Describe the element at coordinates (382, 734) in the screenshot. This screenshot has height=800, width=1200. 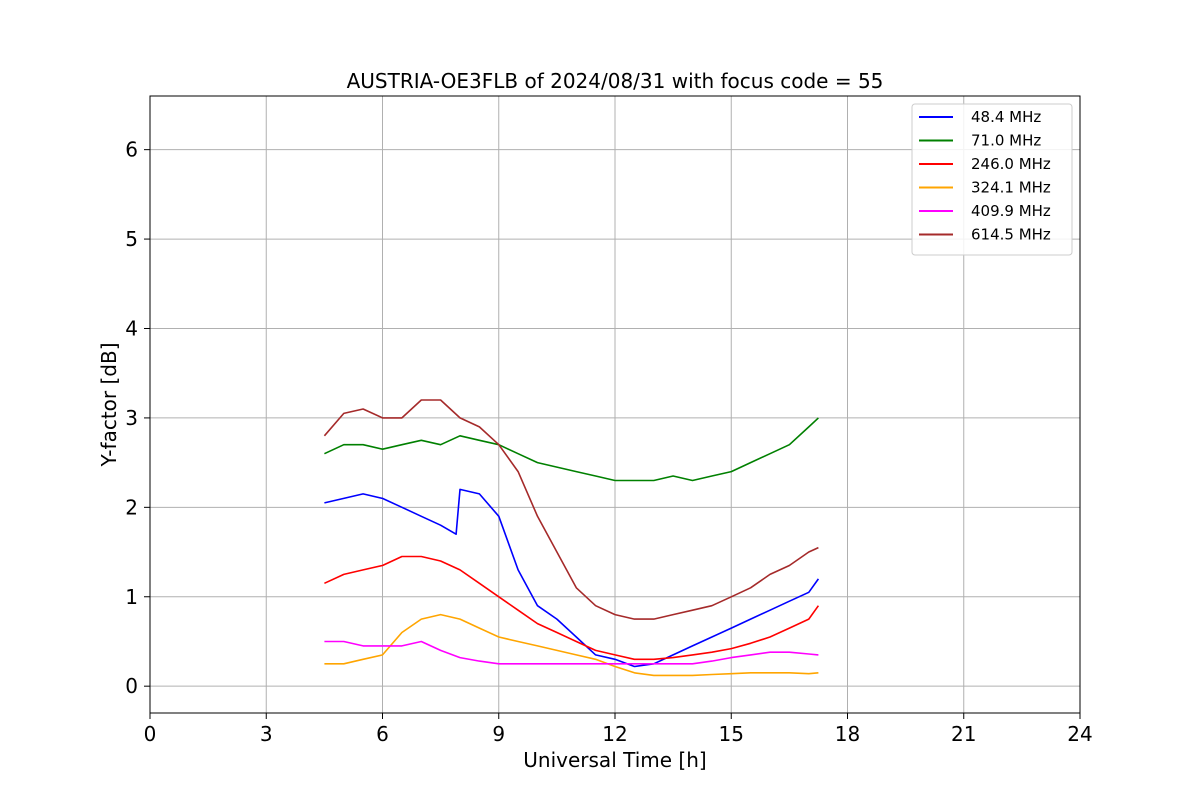
I see `x-tick-label: 6` at that location.